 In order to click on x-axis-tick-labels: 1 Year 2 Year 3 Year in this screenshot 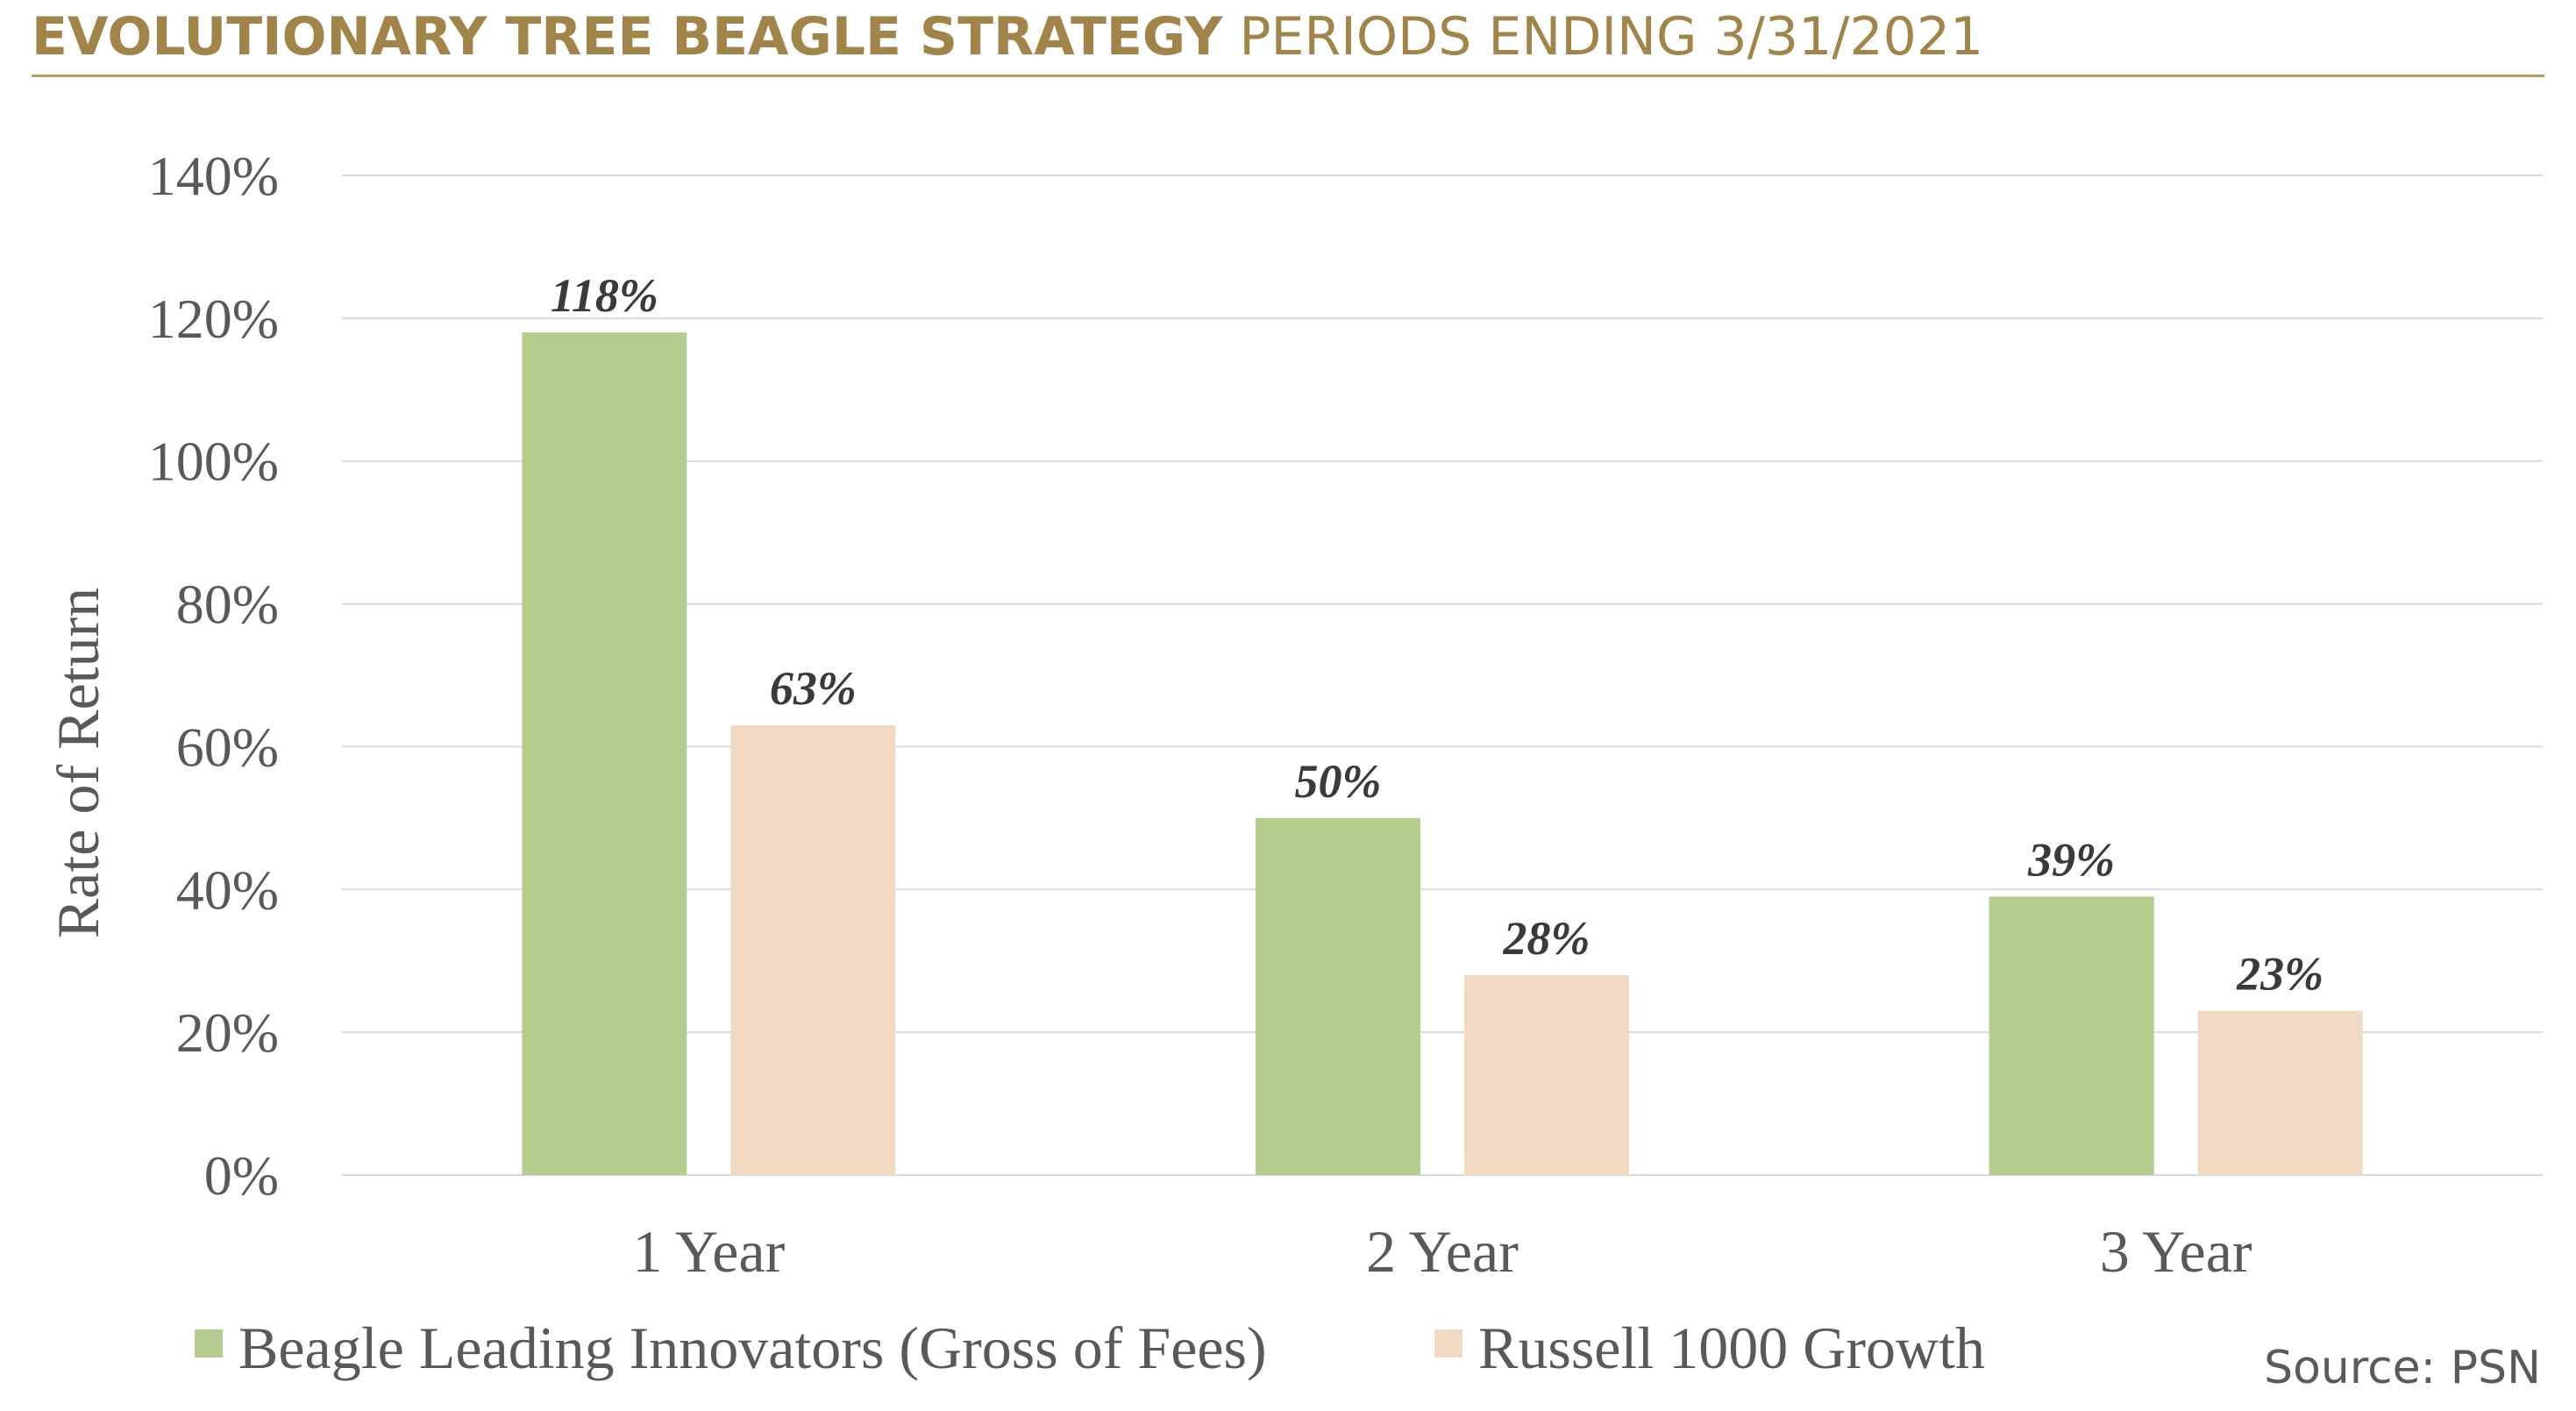, I will do `click(1442, 1251)`.